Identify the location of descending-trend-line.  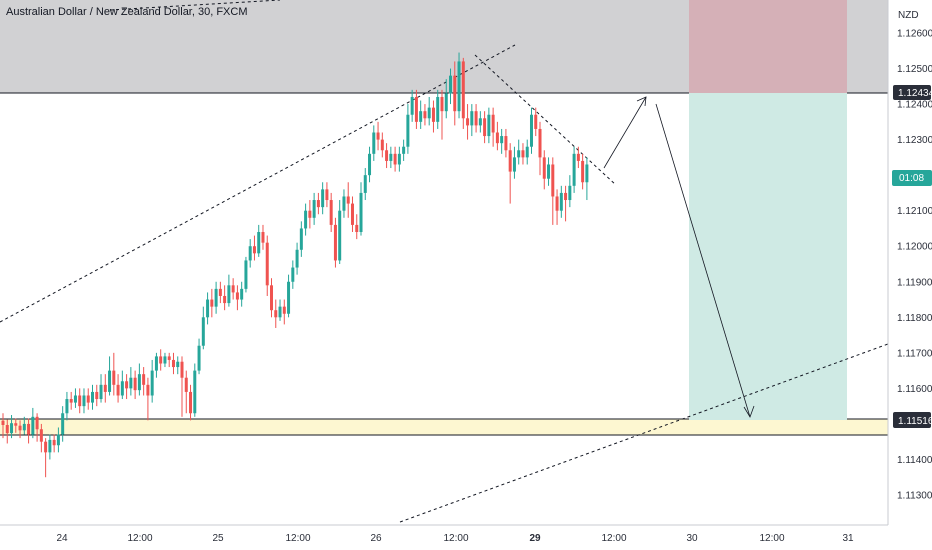
(545, 120).